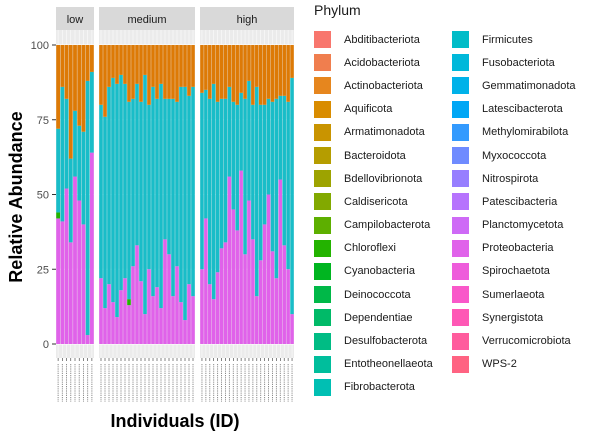  I want to click on y-tick-label: 100, so click(40, 46).